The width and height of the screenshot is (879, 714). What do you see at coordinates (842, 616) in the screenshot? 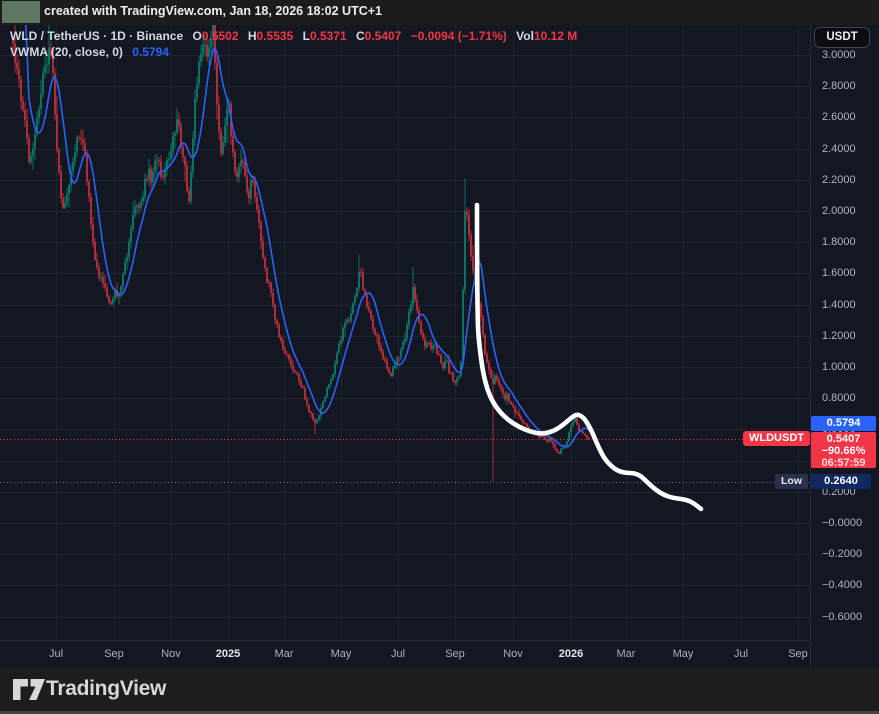
I see `price-tick-label: −0.6000` at bounding box center [842, 616].